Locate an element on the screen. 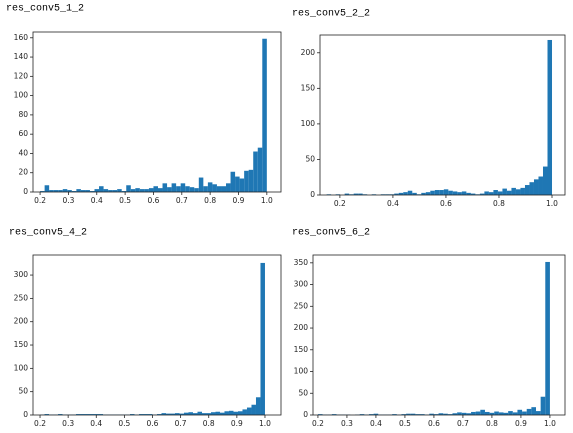 The height and width of the screenshot is (433, 573). x-tick-label: 0.2 is located at coordinates (40, 200).